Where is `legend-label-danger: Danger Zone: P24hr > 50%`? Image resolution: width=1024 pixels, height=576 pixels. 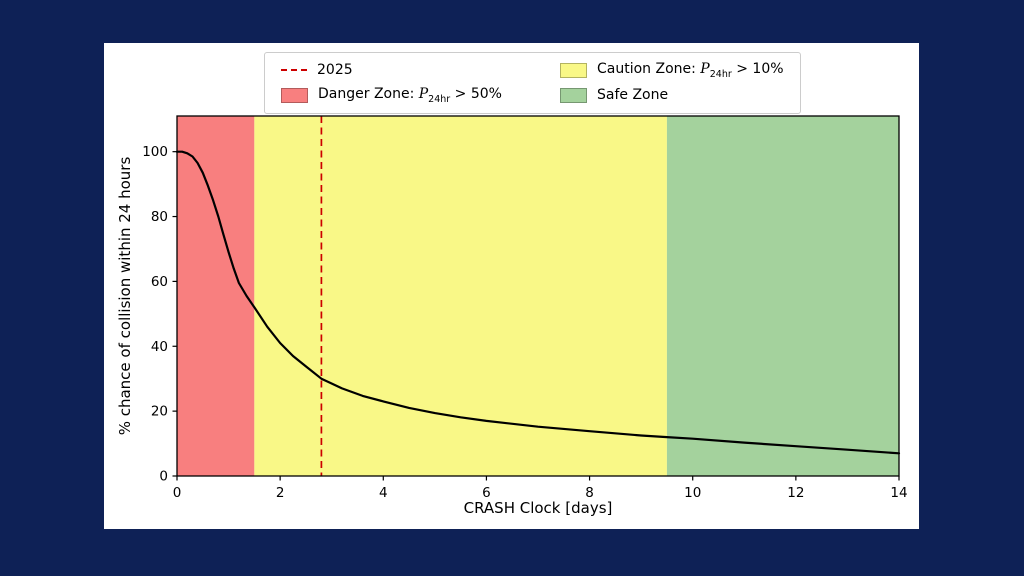
legend-label-danger: Danger Zone: P24hr > 50% is located at coordinates (410, 95).